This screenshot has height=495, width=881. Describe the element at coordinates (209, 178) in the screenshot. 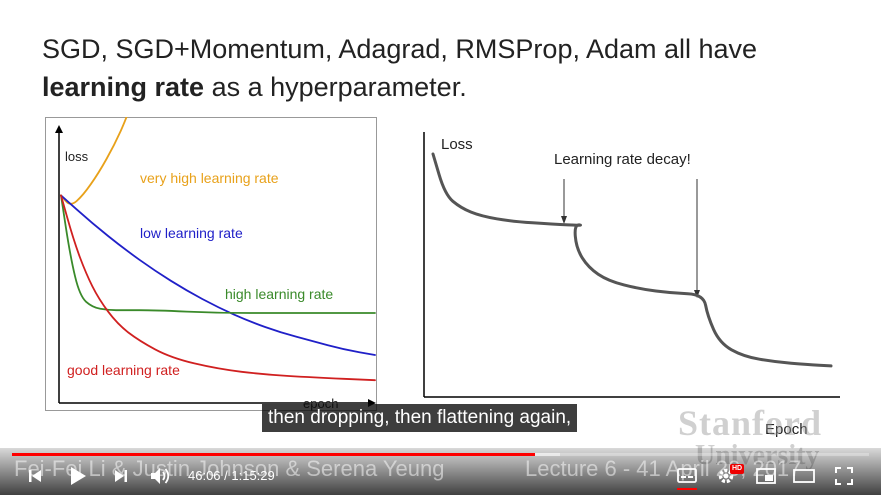

I see `series-label-very-high: very high learning rate` at that location.